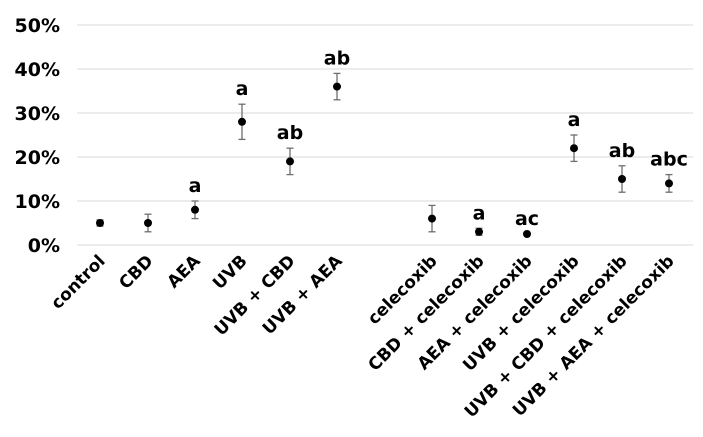  What do you see at coordinates (37, 70) in the screenshot?
I see `y-tick-label: 40%` at bounding box center [37, 70].